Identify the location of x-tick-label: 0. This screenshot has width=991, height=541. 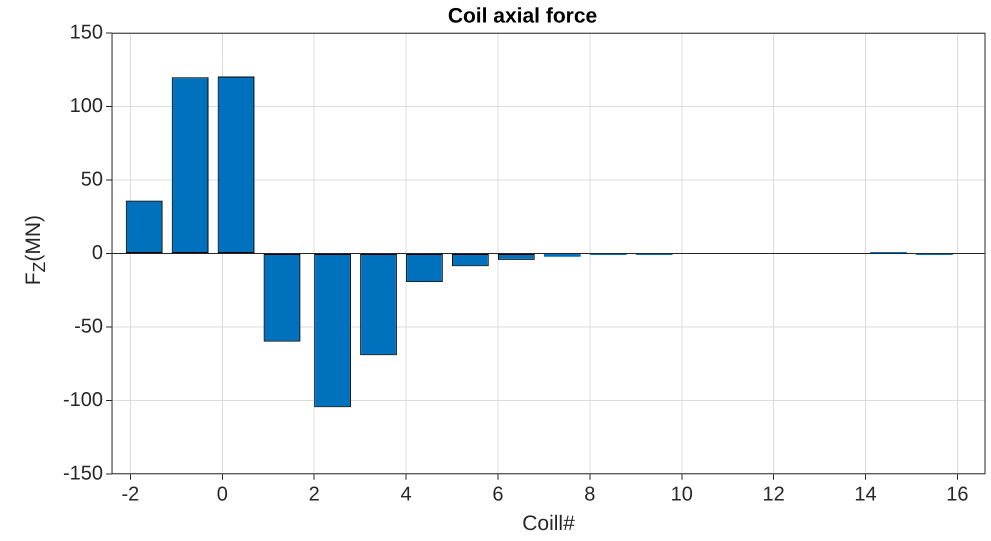
(222, 494).